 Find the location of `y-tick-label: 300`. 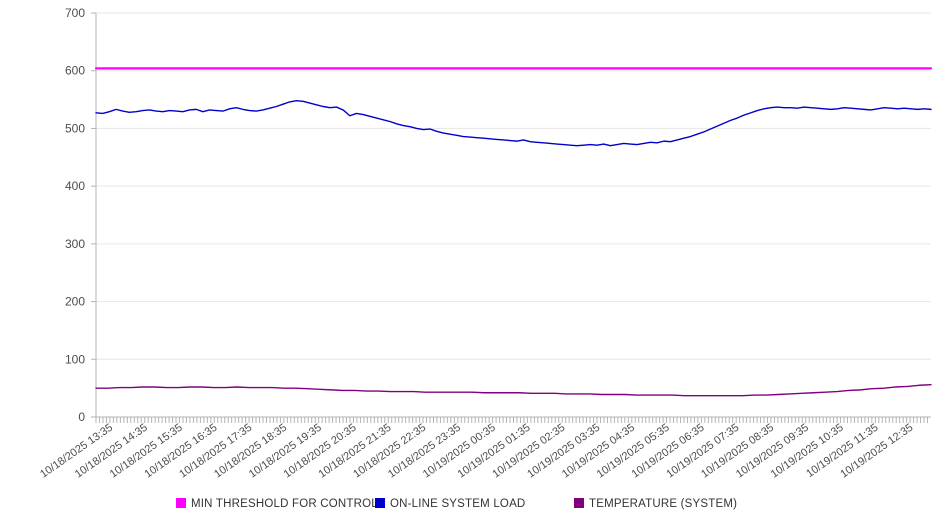

y-tick-label: 300 is located at coordinates (75, 244).